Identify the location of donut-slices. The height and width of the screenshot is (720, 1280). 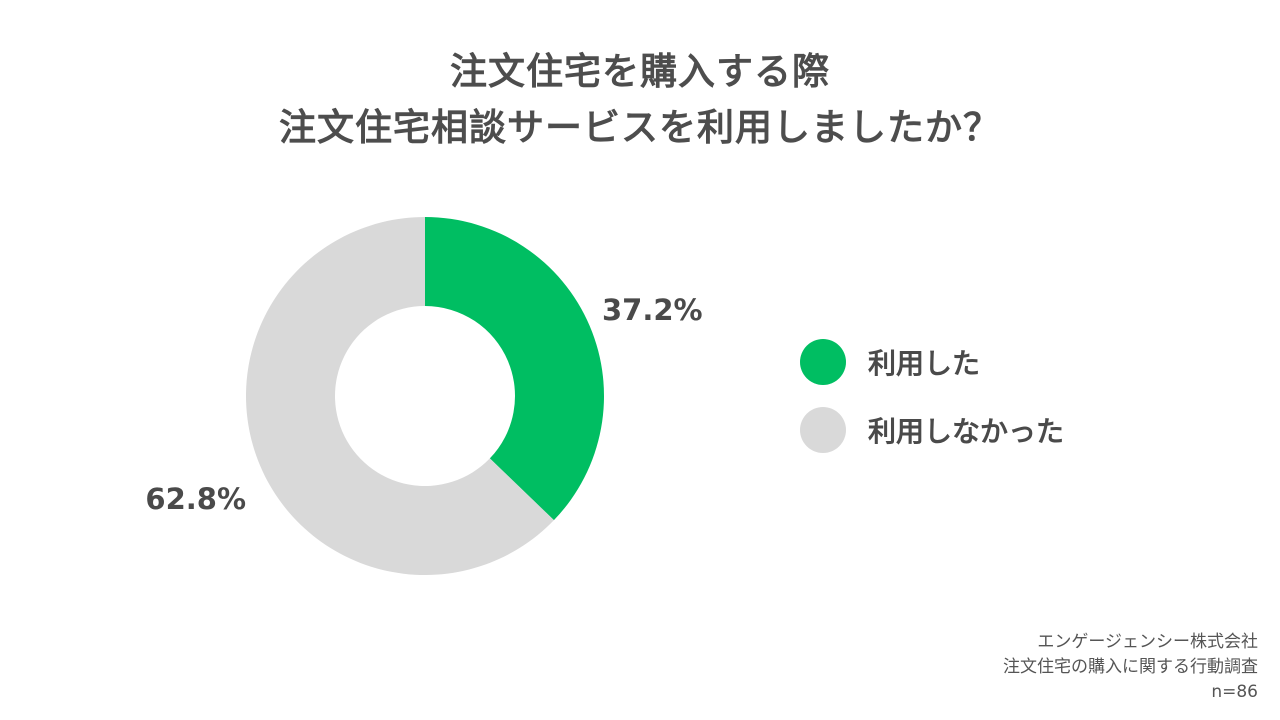
(424, 396).